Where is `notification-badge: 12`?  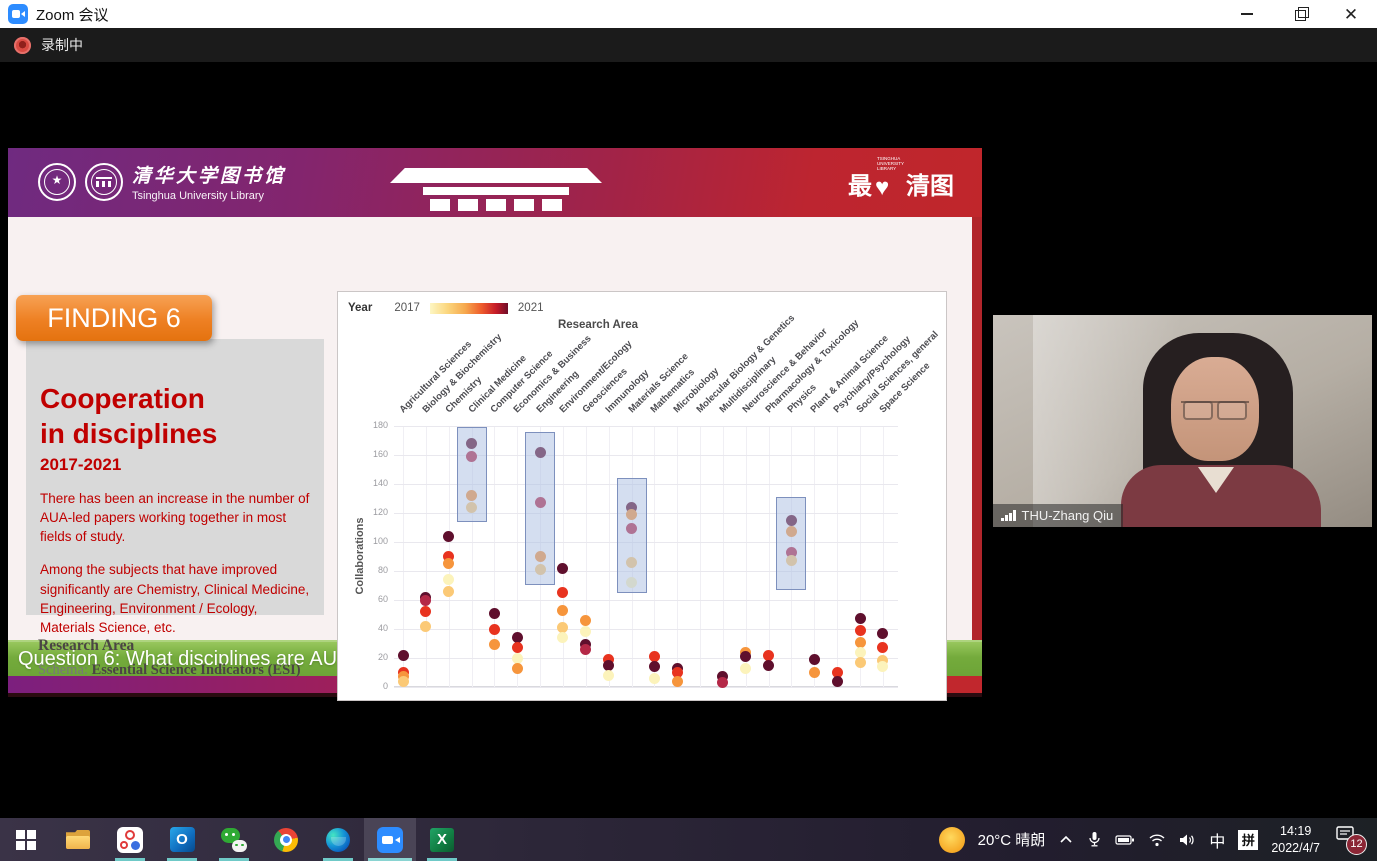 notification-badge: 12 is located at coordinates (1356, 844).